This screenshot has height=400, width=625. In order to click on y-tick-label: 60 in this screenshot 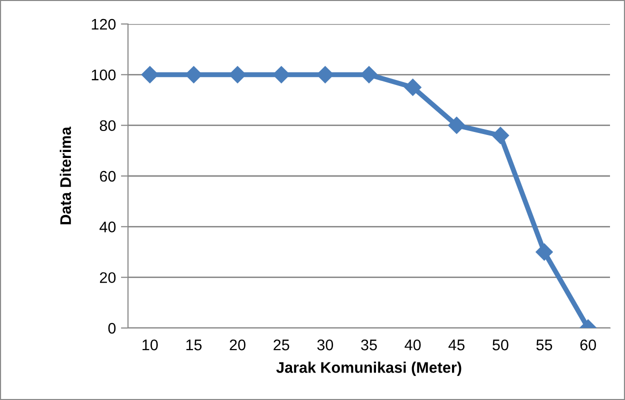, I will do `click(108, 176)`.